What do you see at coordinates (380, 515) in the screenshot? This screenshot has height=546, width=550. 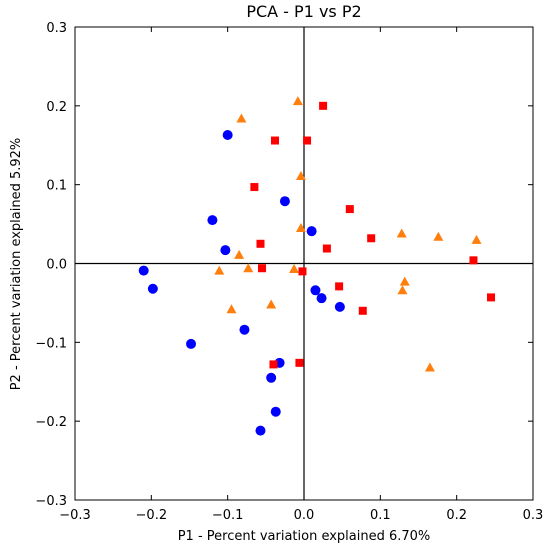 I see `x-tick-label: 0.1` at bounding box center [380, 515].